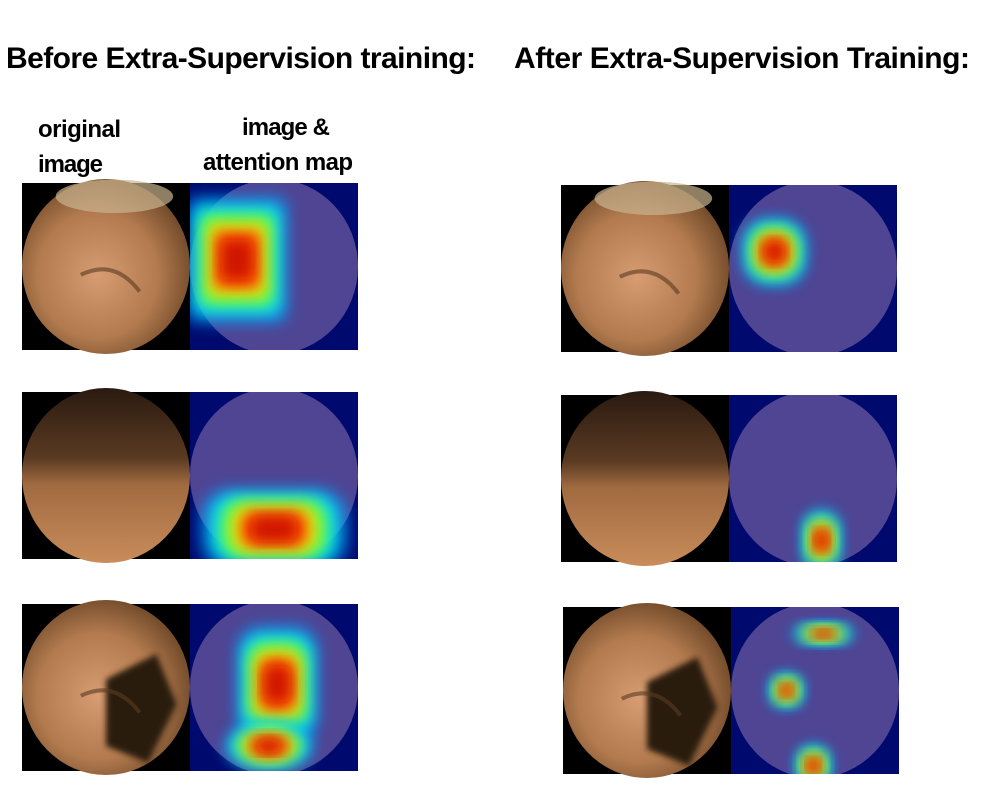  I want to click on column-label: image &, so click(286, 127).